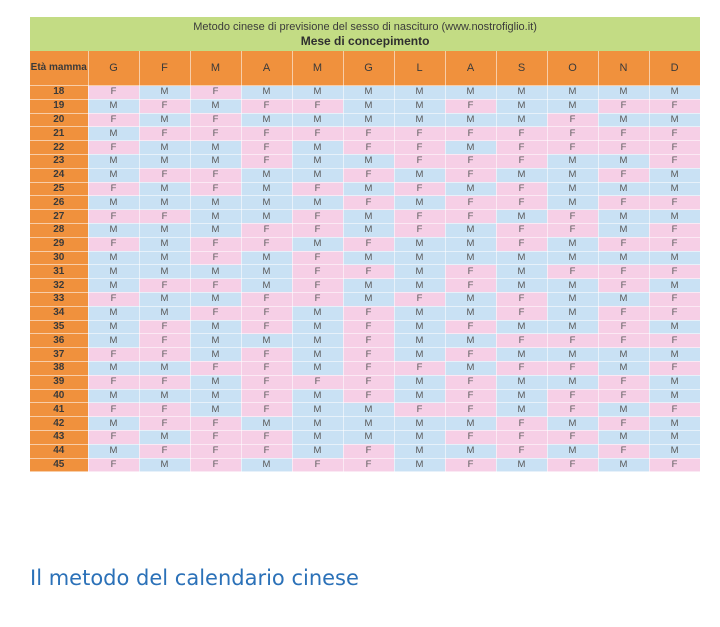 The image size is (720, 627). I want to click on table-row: 29 F M F F M F M M F M F F, so click(365, 244).